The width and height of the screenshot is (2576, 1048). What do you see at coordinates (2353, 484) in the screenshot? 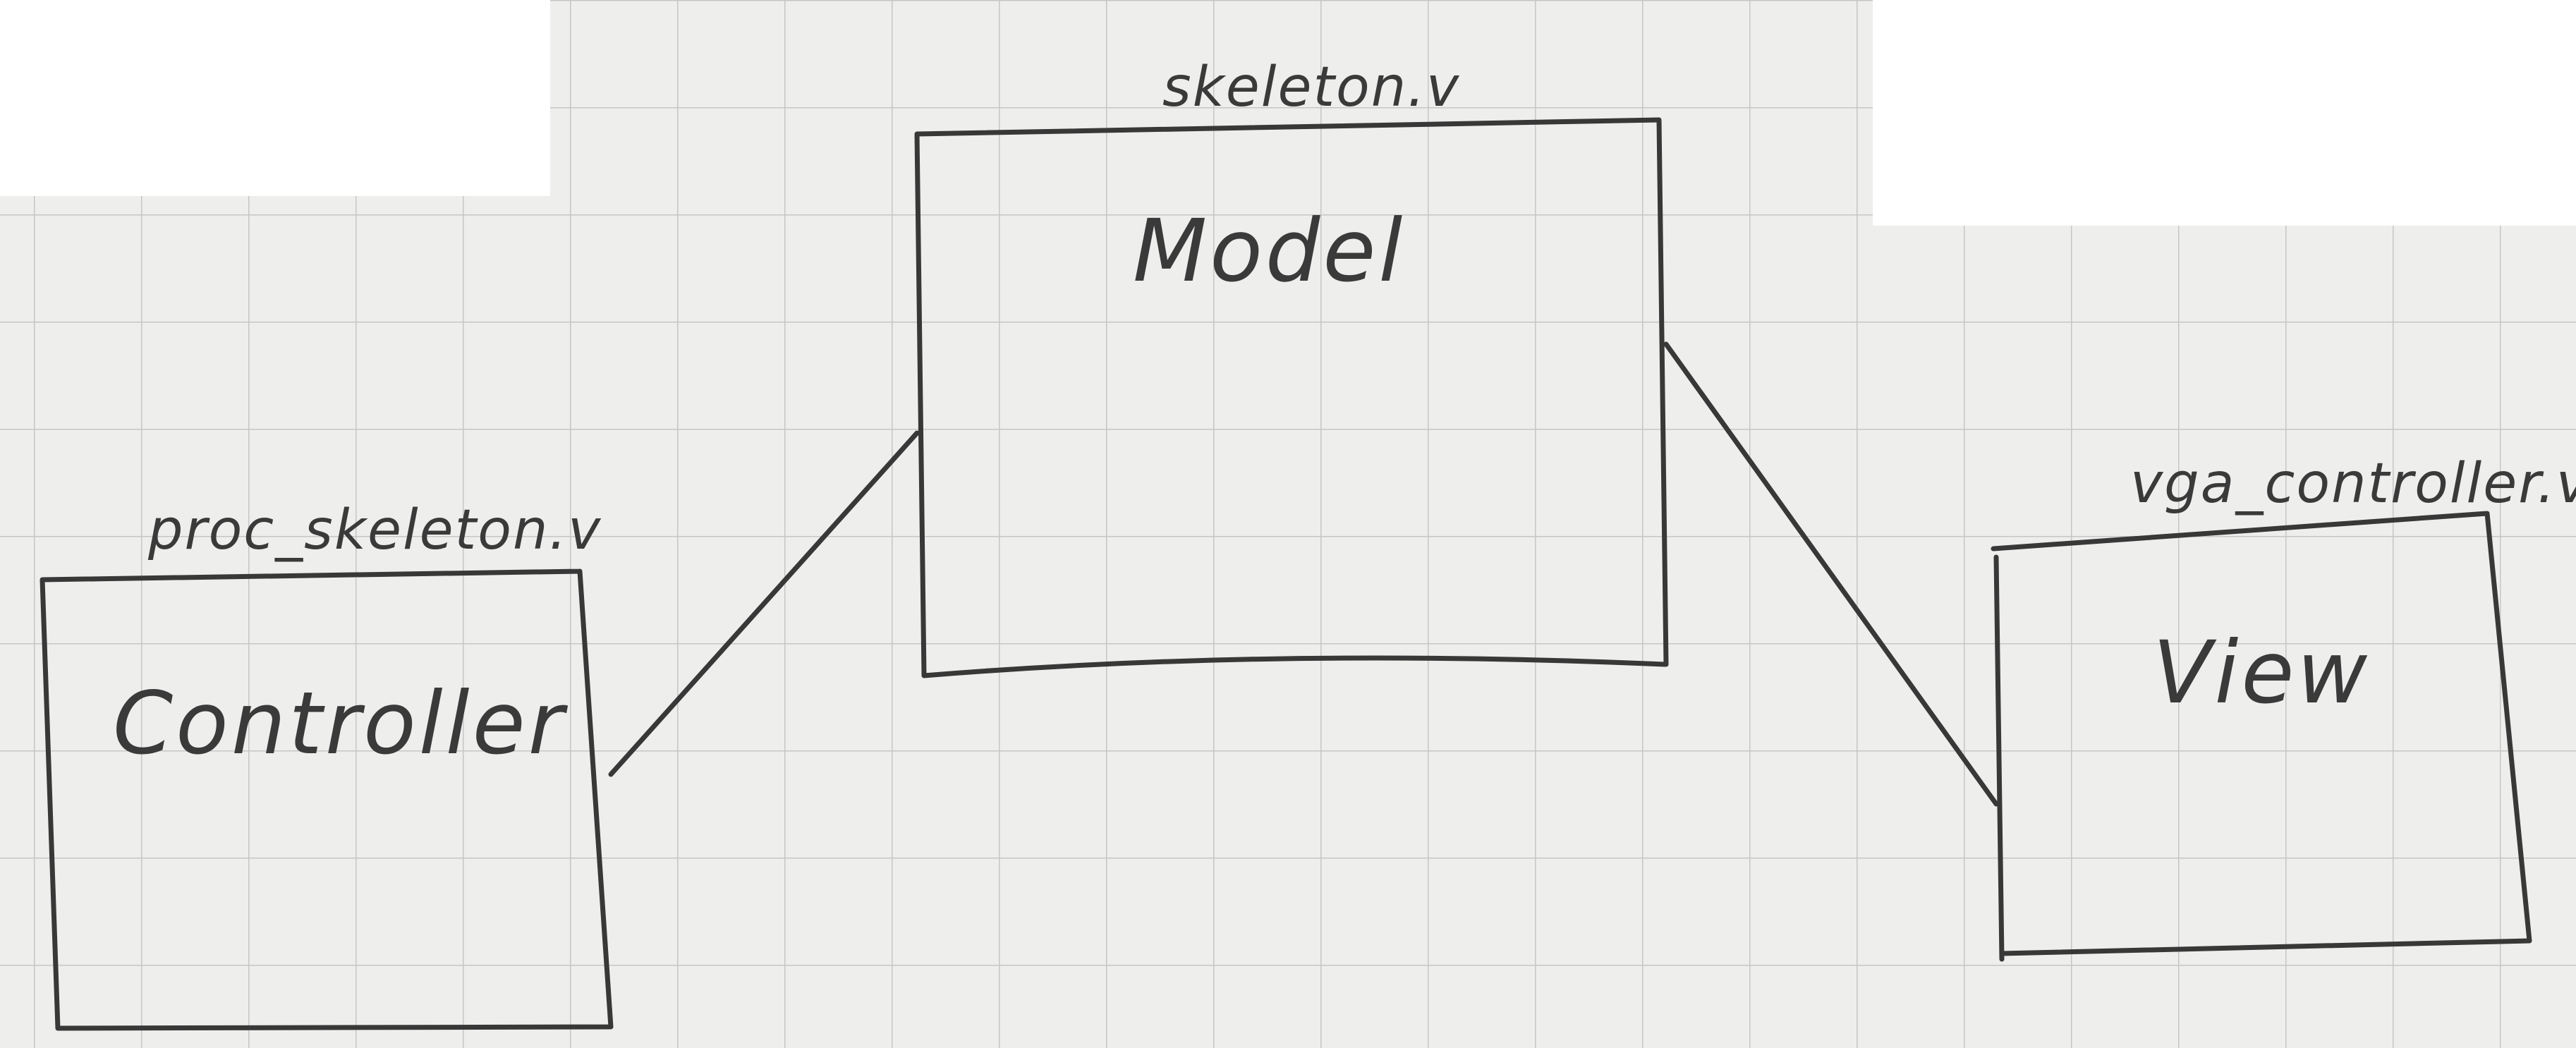
I see `view-file-label: vga_controller.v` at bounding box center [2353, 484].